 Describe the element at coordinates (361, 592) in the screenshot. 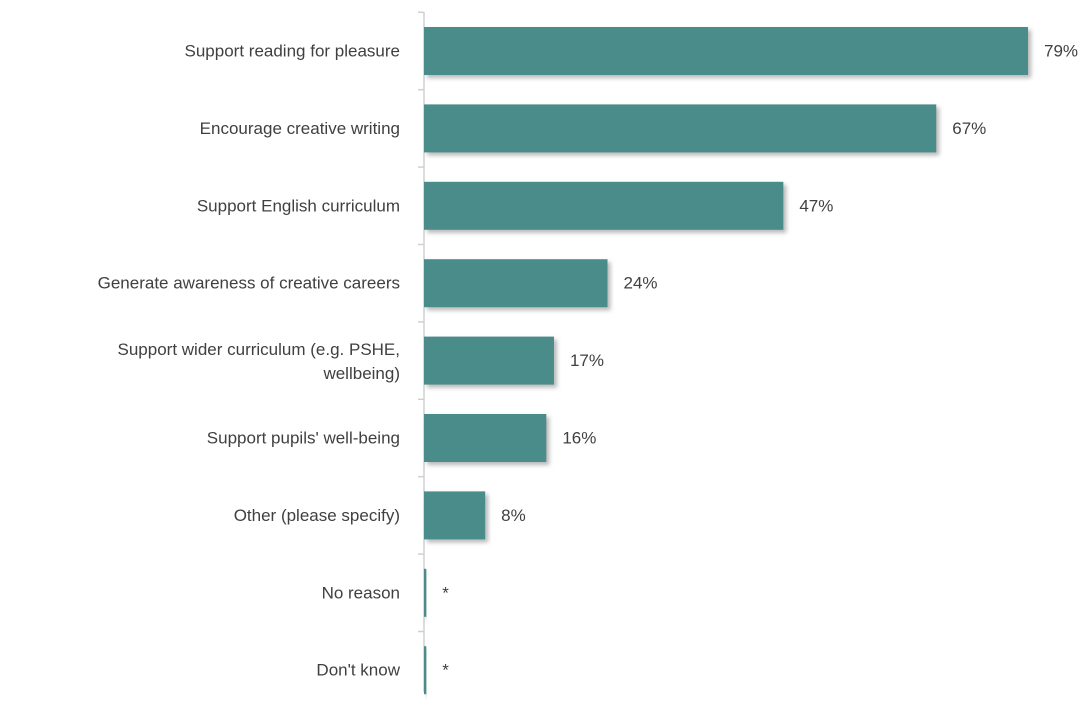

I see `category-label-7: No reason` at that location.